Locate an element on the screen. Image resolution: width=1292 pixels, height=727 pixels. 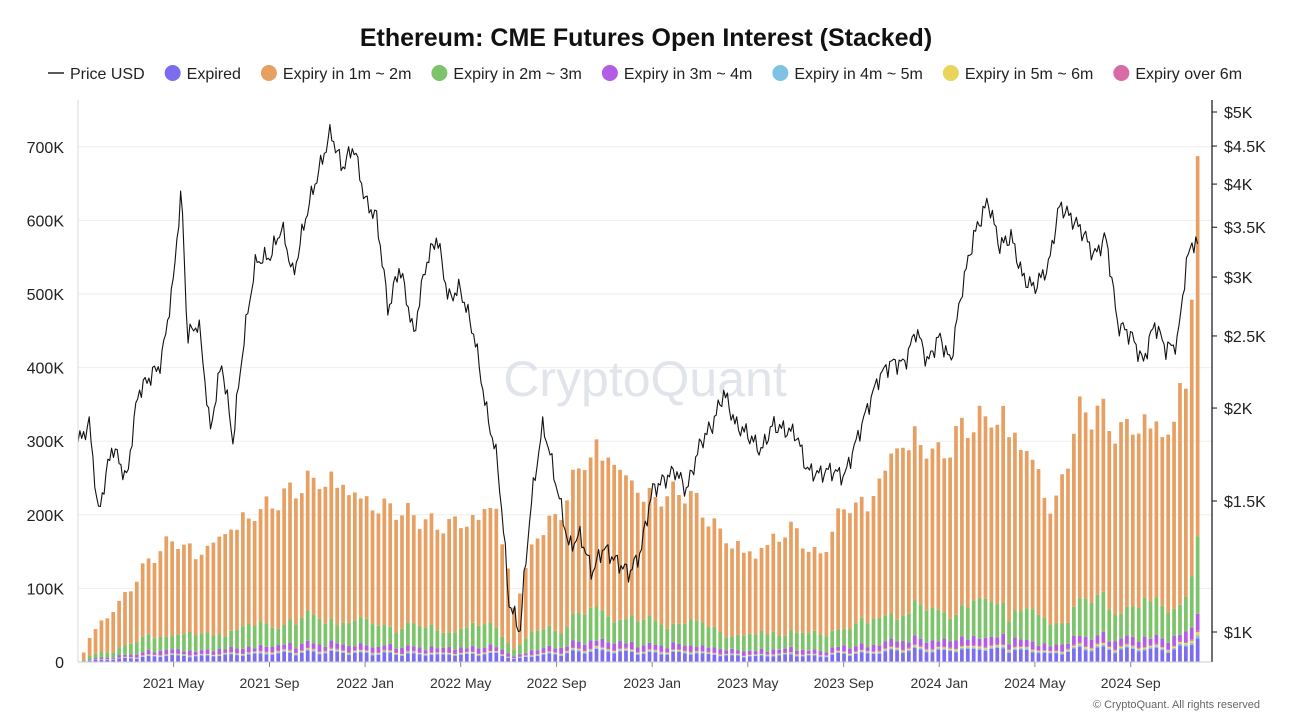
left-tick-label: 200K is located at coordinates (46, 516).